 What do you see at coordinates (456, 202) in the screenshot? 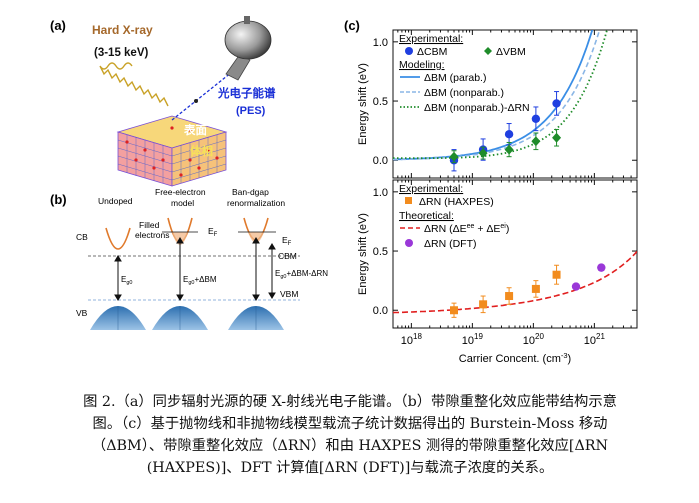
I see `legend-haxpes-text: ΔRN (HAXPES)` at bounding box center [456, 202].